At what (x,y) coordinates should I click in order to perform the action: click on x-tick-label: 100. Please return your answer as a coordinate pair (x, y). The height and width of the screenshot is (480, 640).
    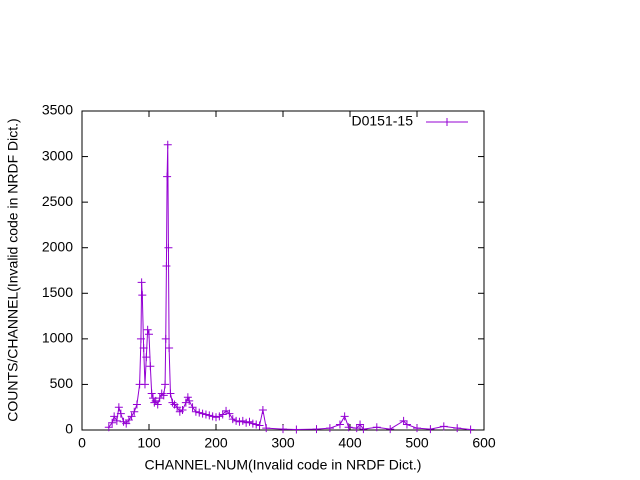
    Looking at the image, I should click on (149, 443).